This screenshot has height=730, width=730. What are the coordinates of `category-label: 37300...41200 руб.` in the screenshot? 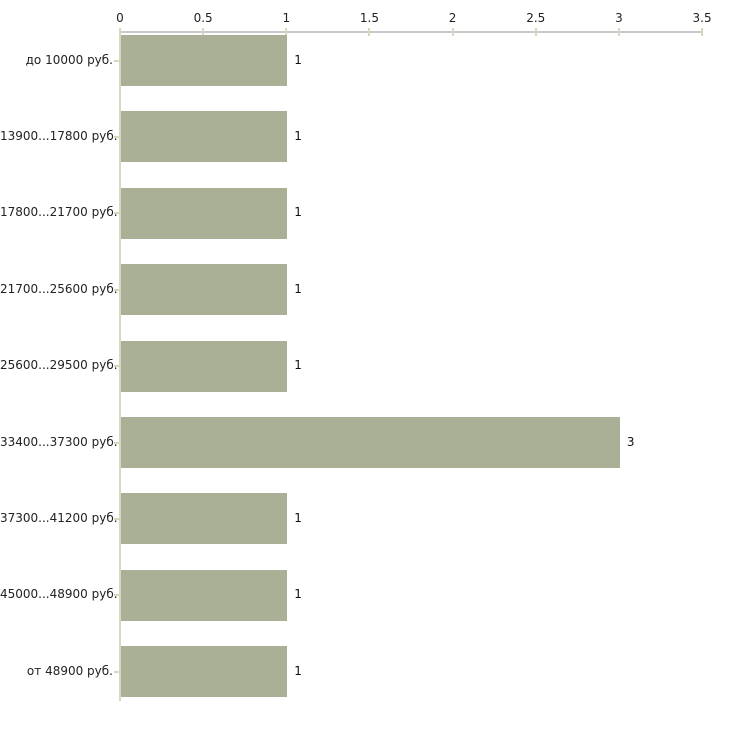 It's located at (59, 517).